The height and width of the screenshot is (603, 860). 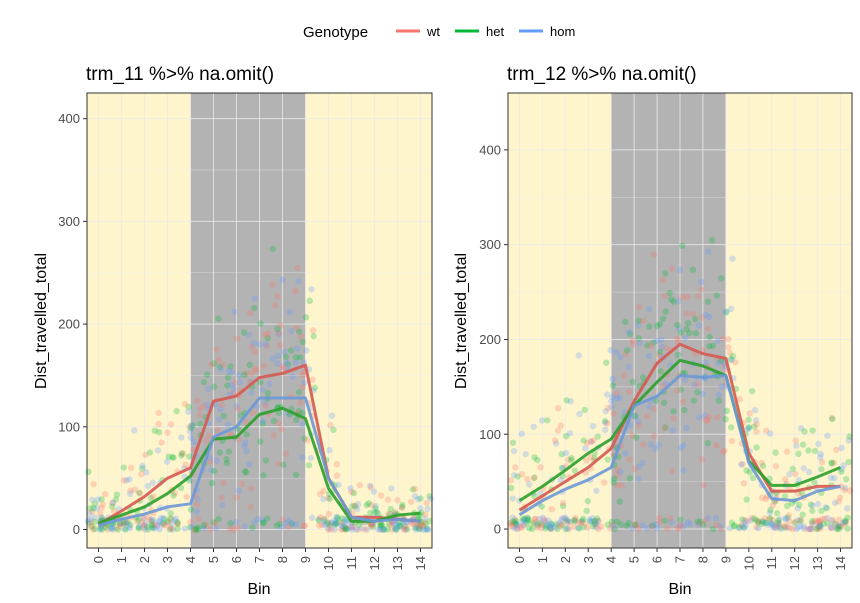 What do you see at coordinates (351, 563) in the screenshot?
I see `x-tick-label: 11` at bounding box center [351, 563].